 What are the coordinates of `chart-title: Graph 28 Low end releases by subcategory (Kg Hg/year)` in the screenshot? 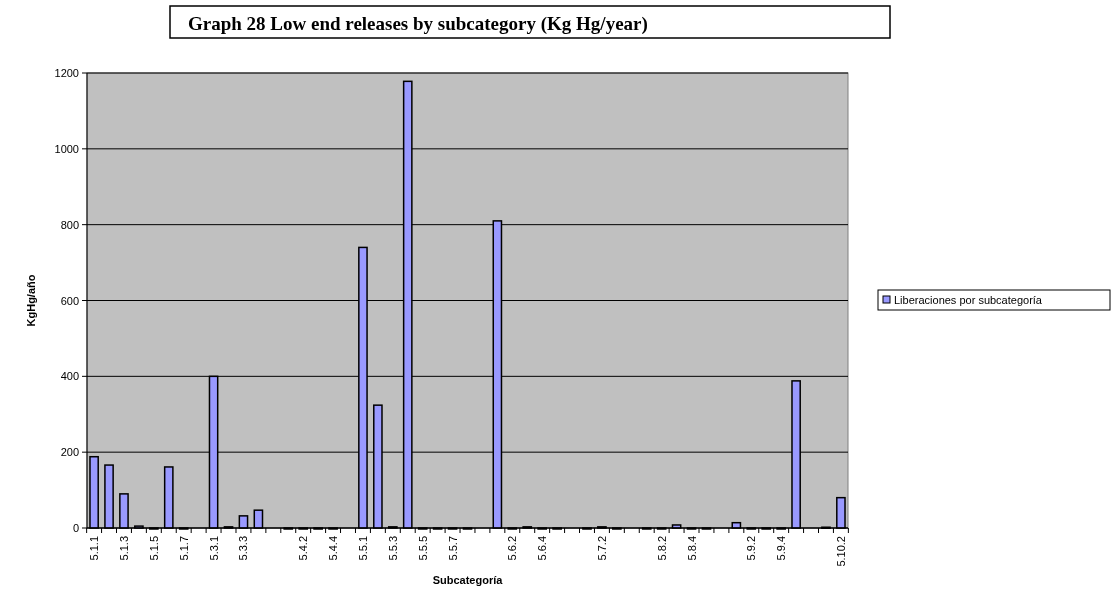 It's located at (418, 24).